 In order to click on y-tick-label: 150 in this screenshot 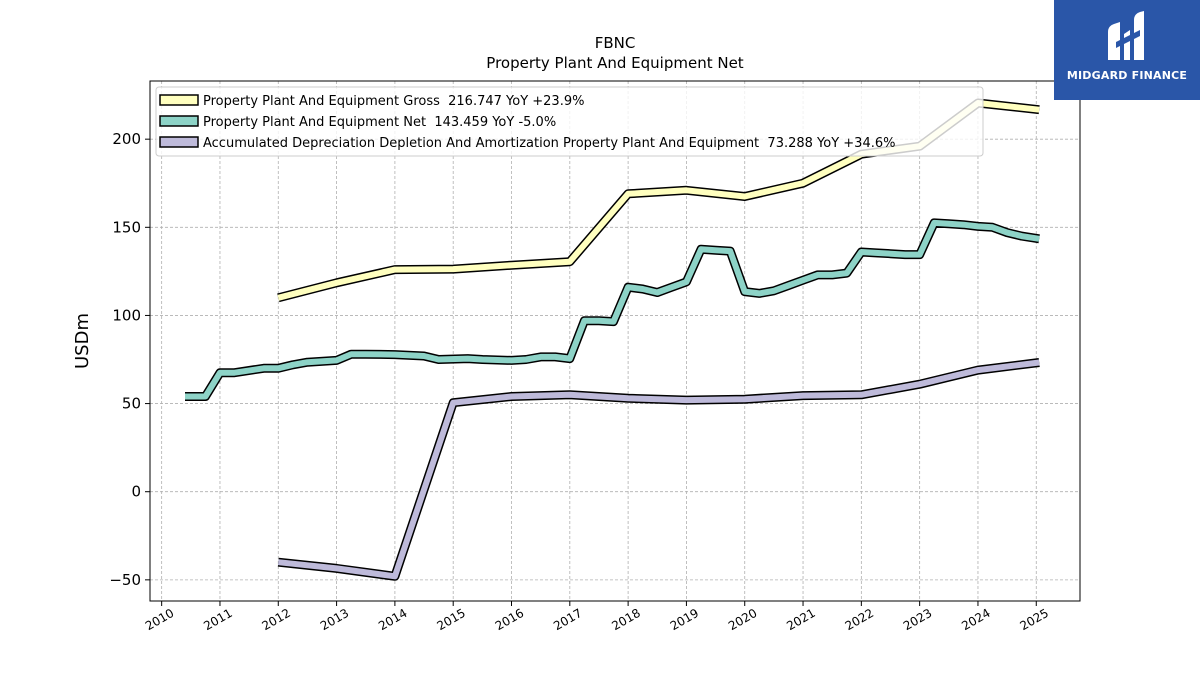, I will do `click(126, 227)`.